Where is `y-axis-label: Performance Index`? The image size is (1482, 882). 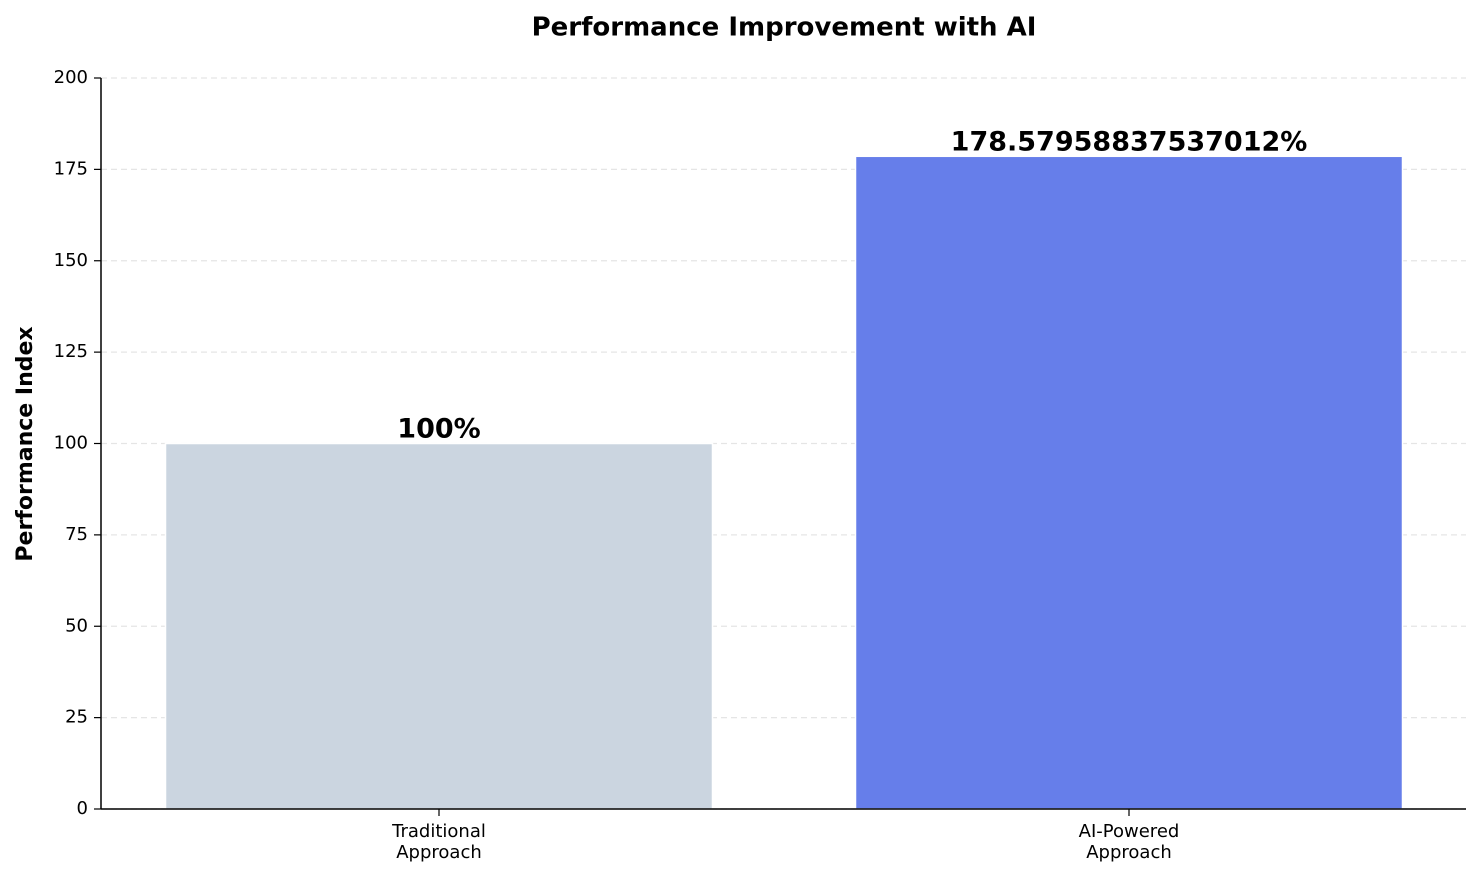 y-axis-label: Performance Index is located at coordinates (25, 443).